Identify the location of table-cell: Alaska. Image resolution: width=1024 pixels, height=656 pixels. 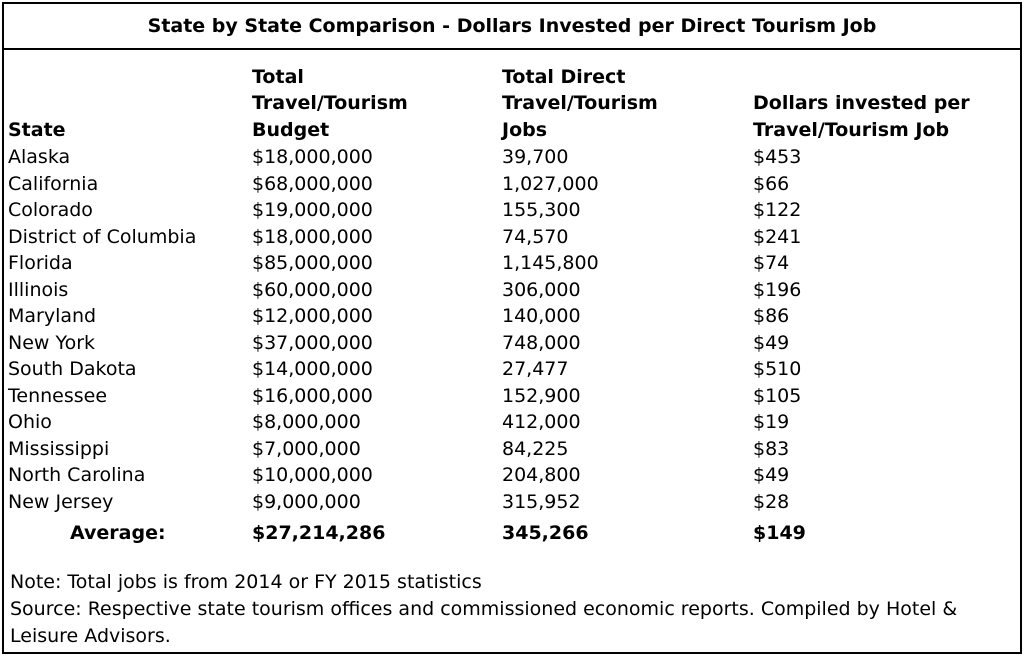
(39, 157).